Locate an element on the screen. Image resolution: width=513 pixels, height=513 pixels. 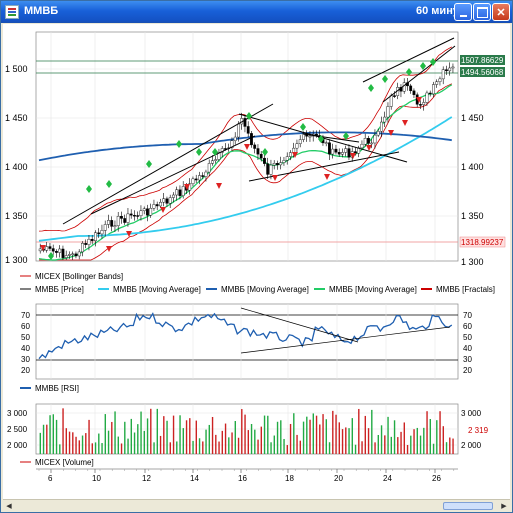
scroll-right-arrow-icon: ▶ is located at coordinates (504, 506).